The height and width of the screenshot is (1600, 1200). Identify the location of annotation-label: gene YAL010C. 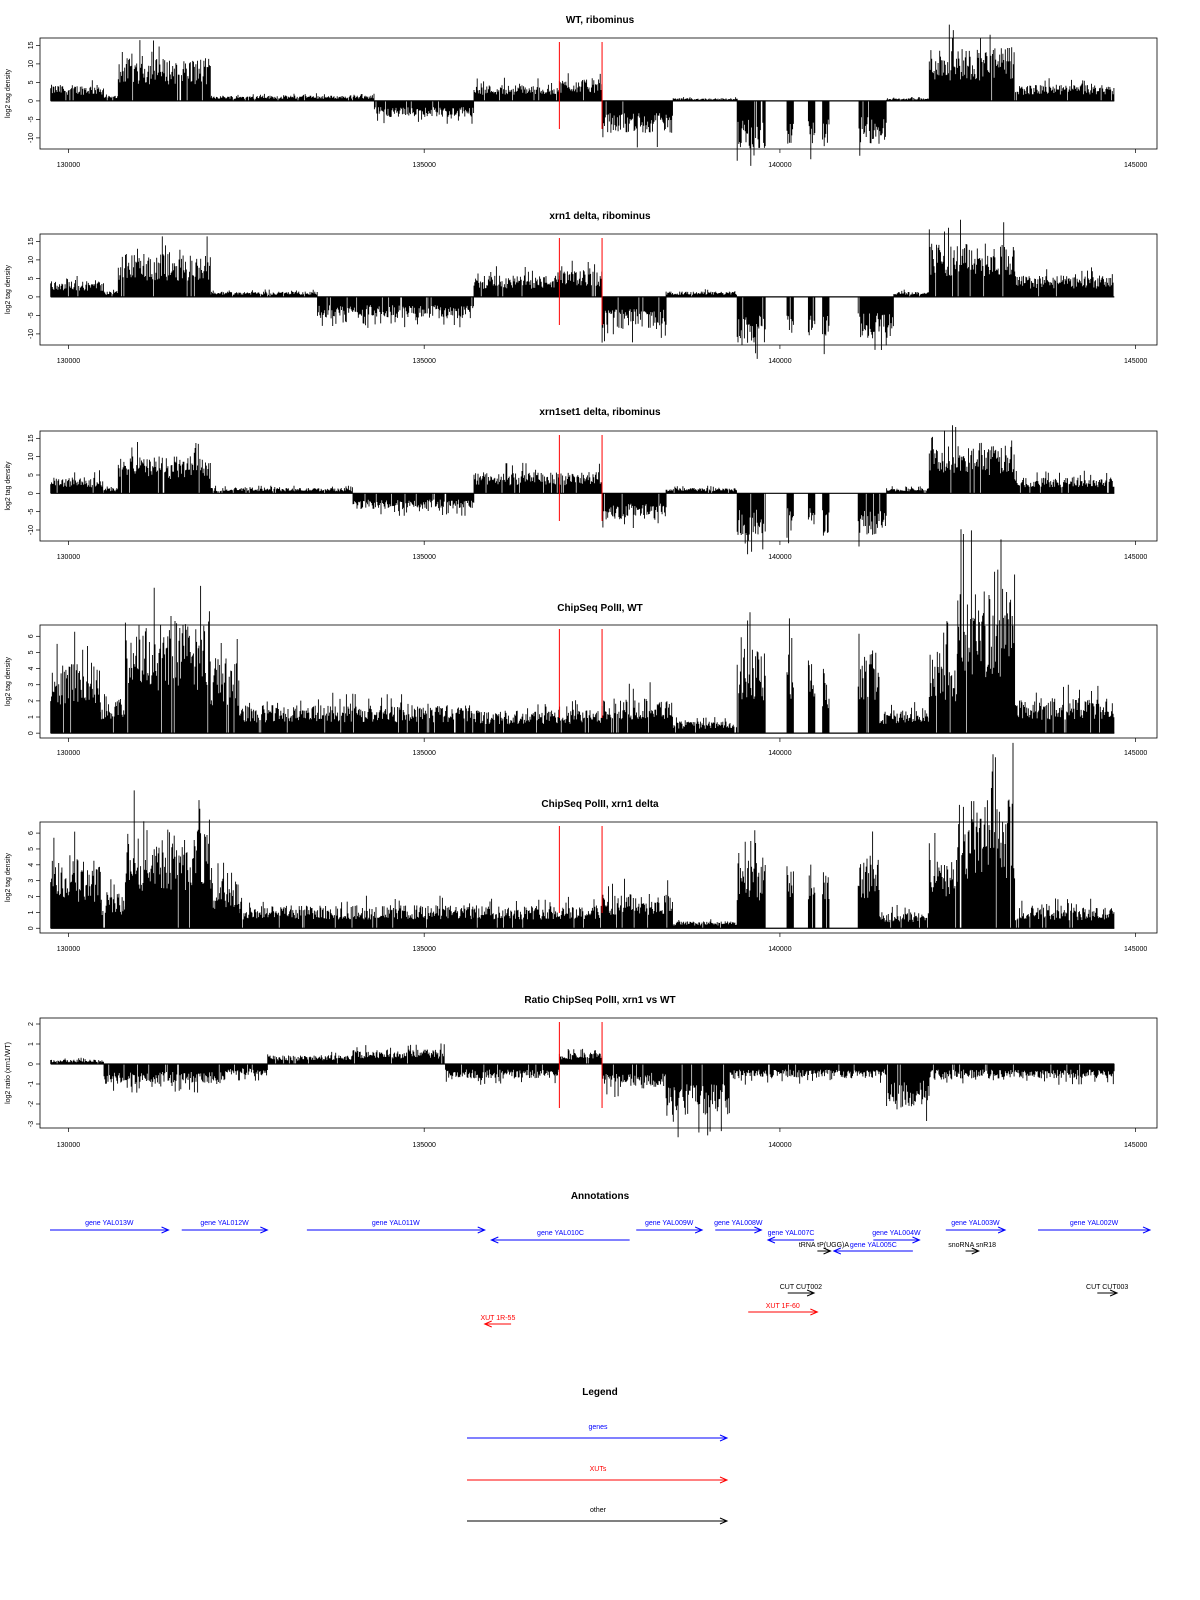
(560, 1233).